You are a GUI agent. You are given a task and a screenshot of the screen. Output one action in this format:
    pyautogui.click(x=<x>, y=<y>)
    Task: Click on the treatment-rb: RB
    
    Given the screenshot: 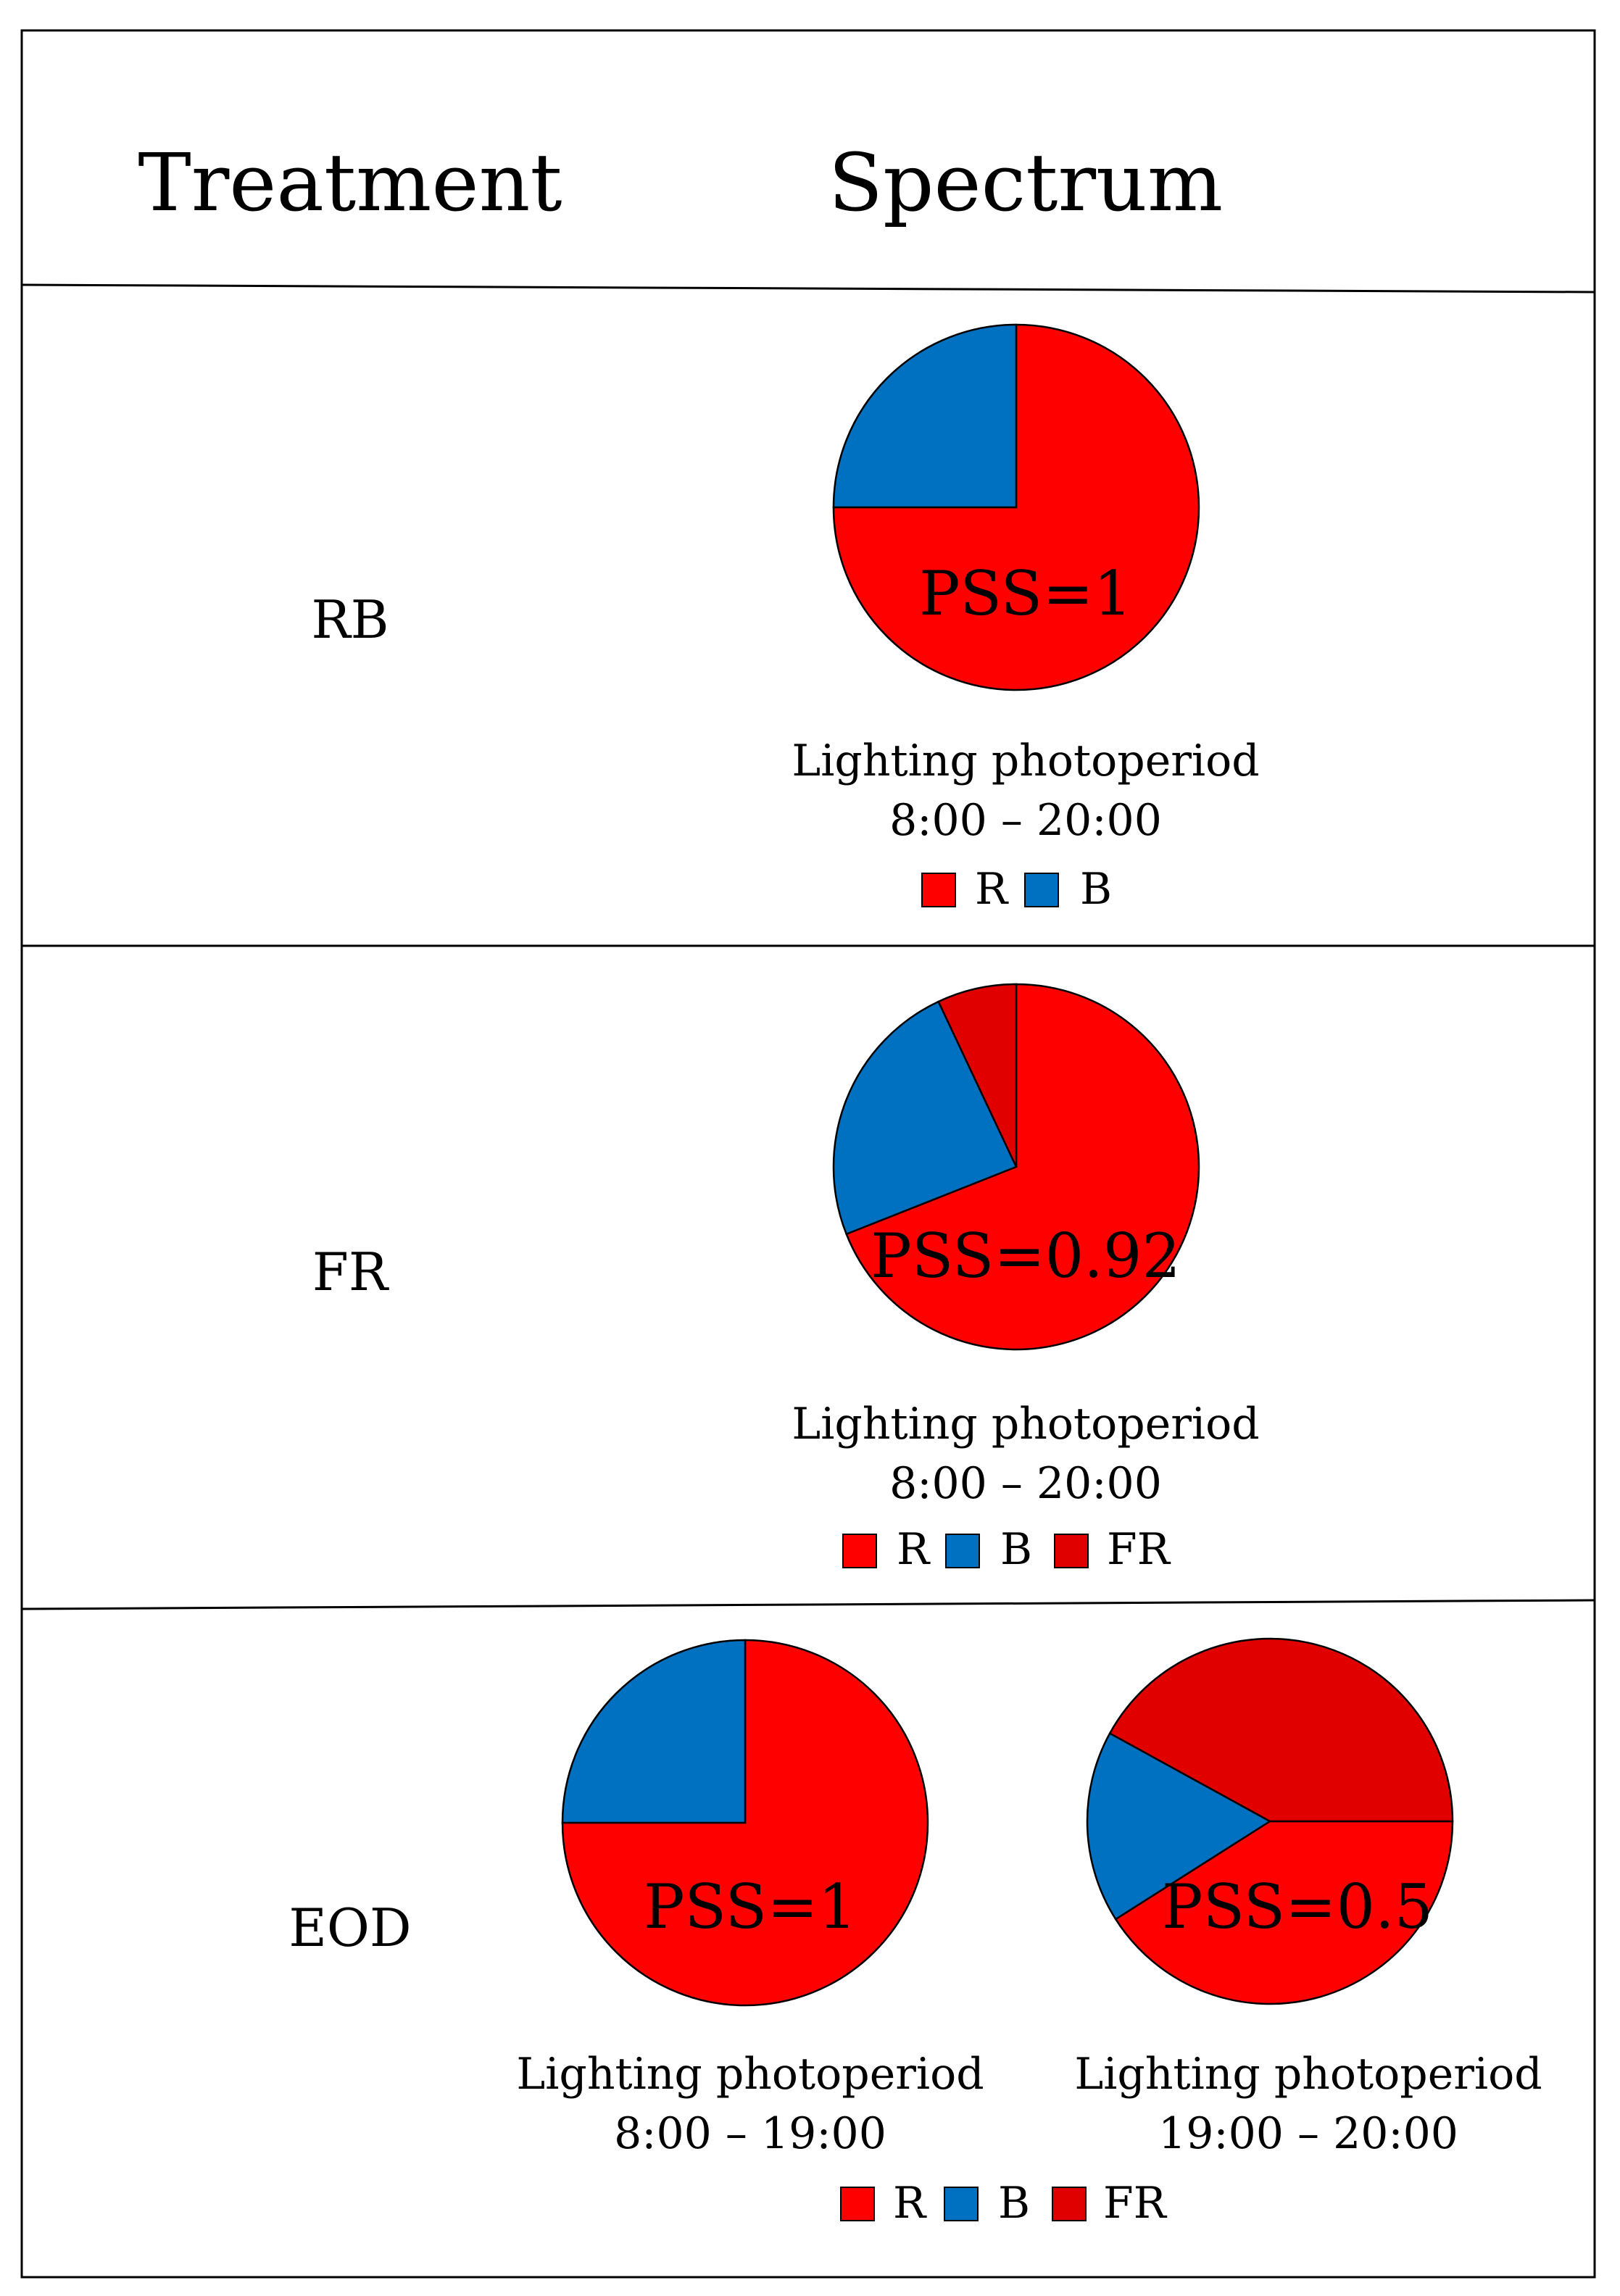 What is the action you would take?
    pyautogui.click(x=350, y=619)
    